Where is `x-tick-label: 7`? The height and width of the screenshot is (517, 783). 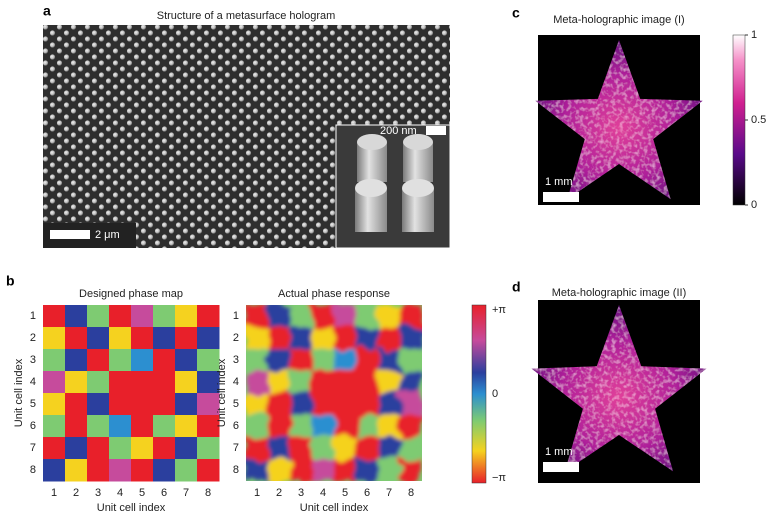 x-tick-label: 7 is located at coordinates (389, 493).